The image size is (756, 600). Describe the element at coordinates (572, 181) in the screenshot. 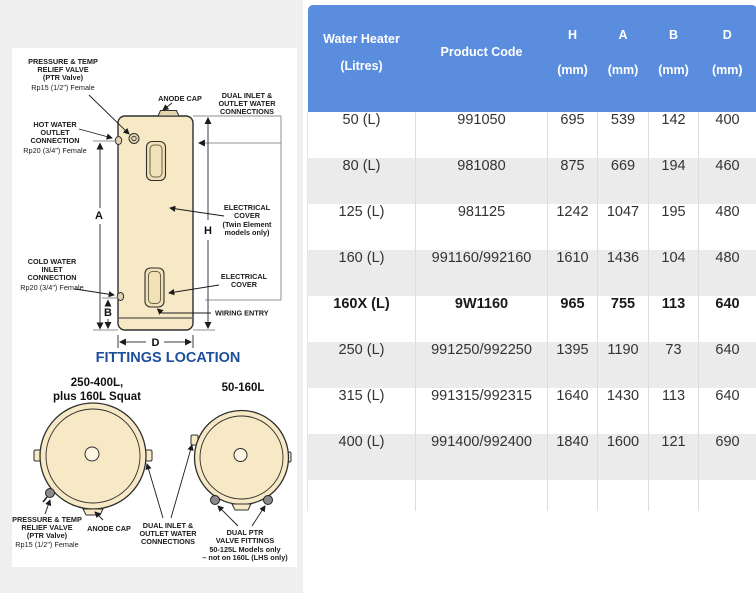

I see `cell-h: 875` at that location.